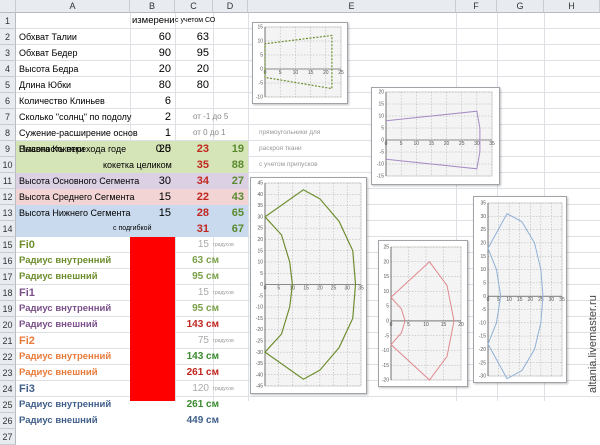 The image size is (600, 445). What do you see at coordinates (200, 388) in the screenshot?
I see `fi-angle: 120` at bounding box center [200, 388].